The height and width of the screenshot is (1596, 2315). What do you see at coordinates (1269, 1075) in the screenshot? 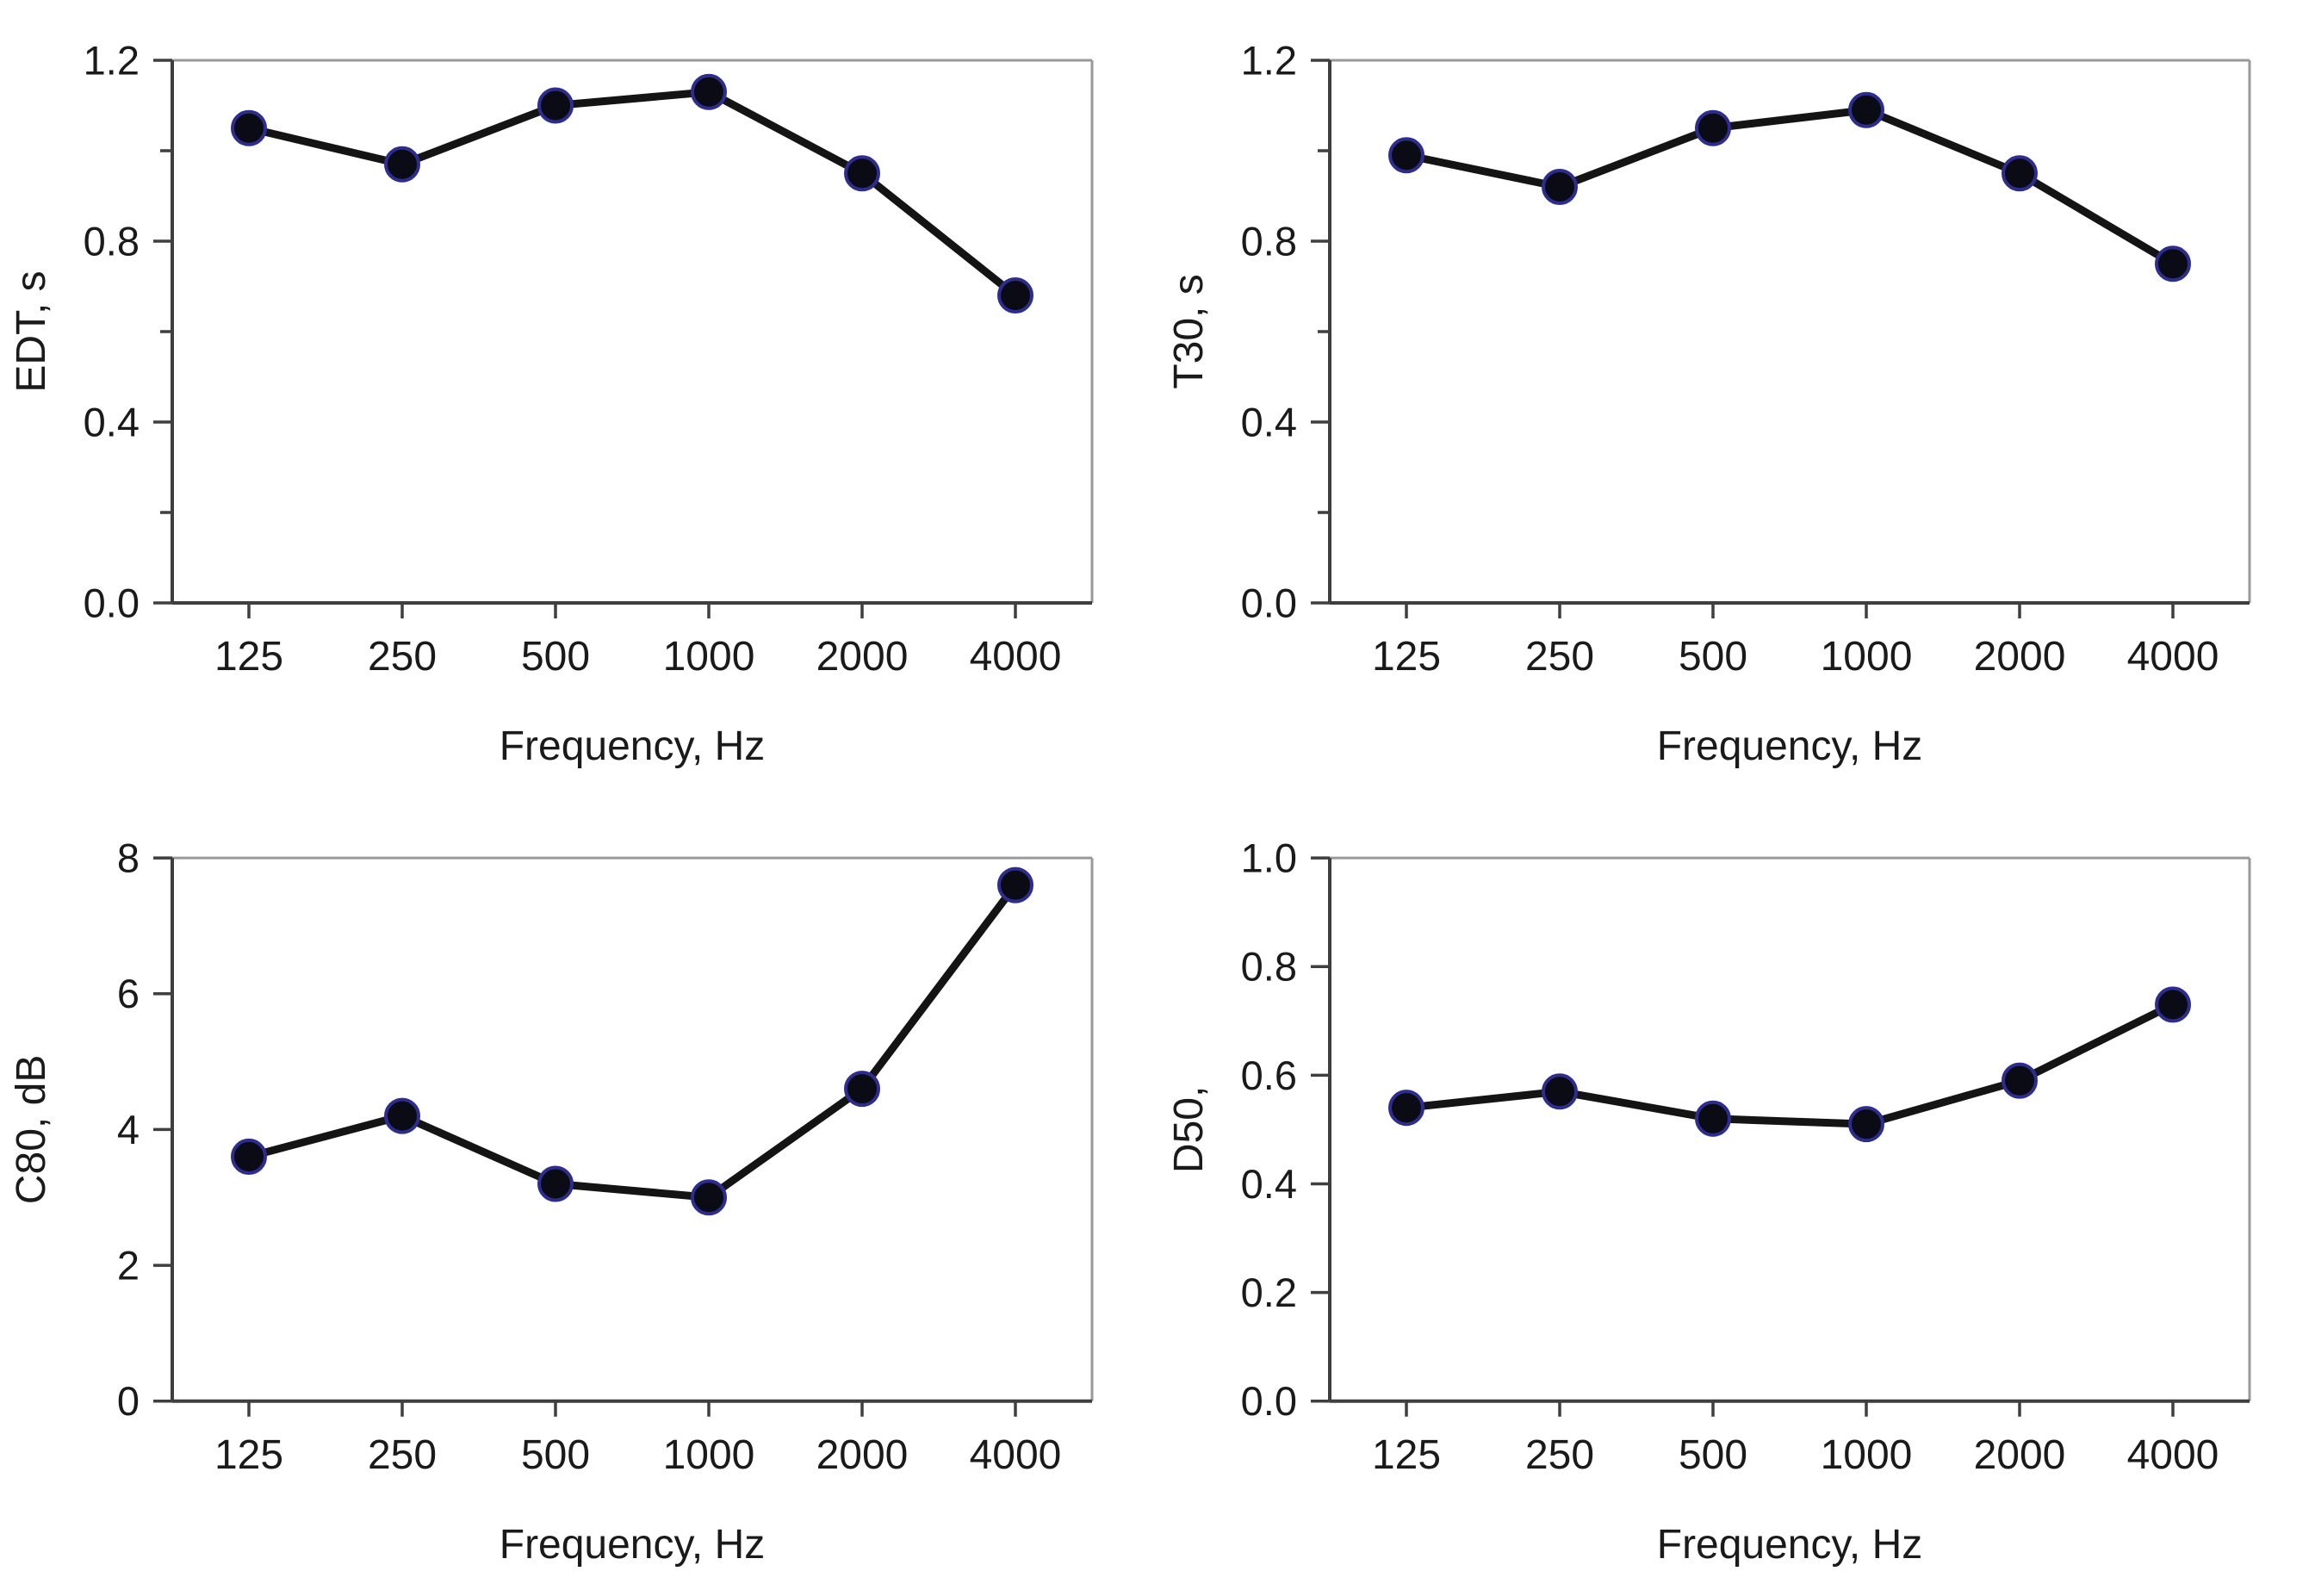
I see `y-tick-label: 0.6` at bounding box center [1269, 1075].